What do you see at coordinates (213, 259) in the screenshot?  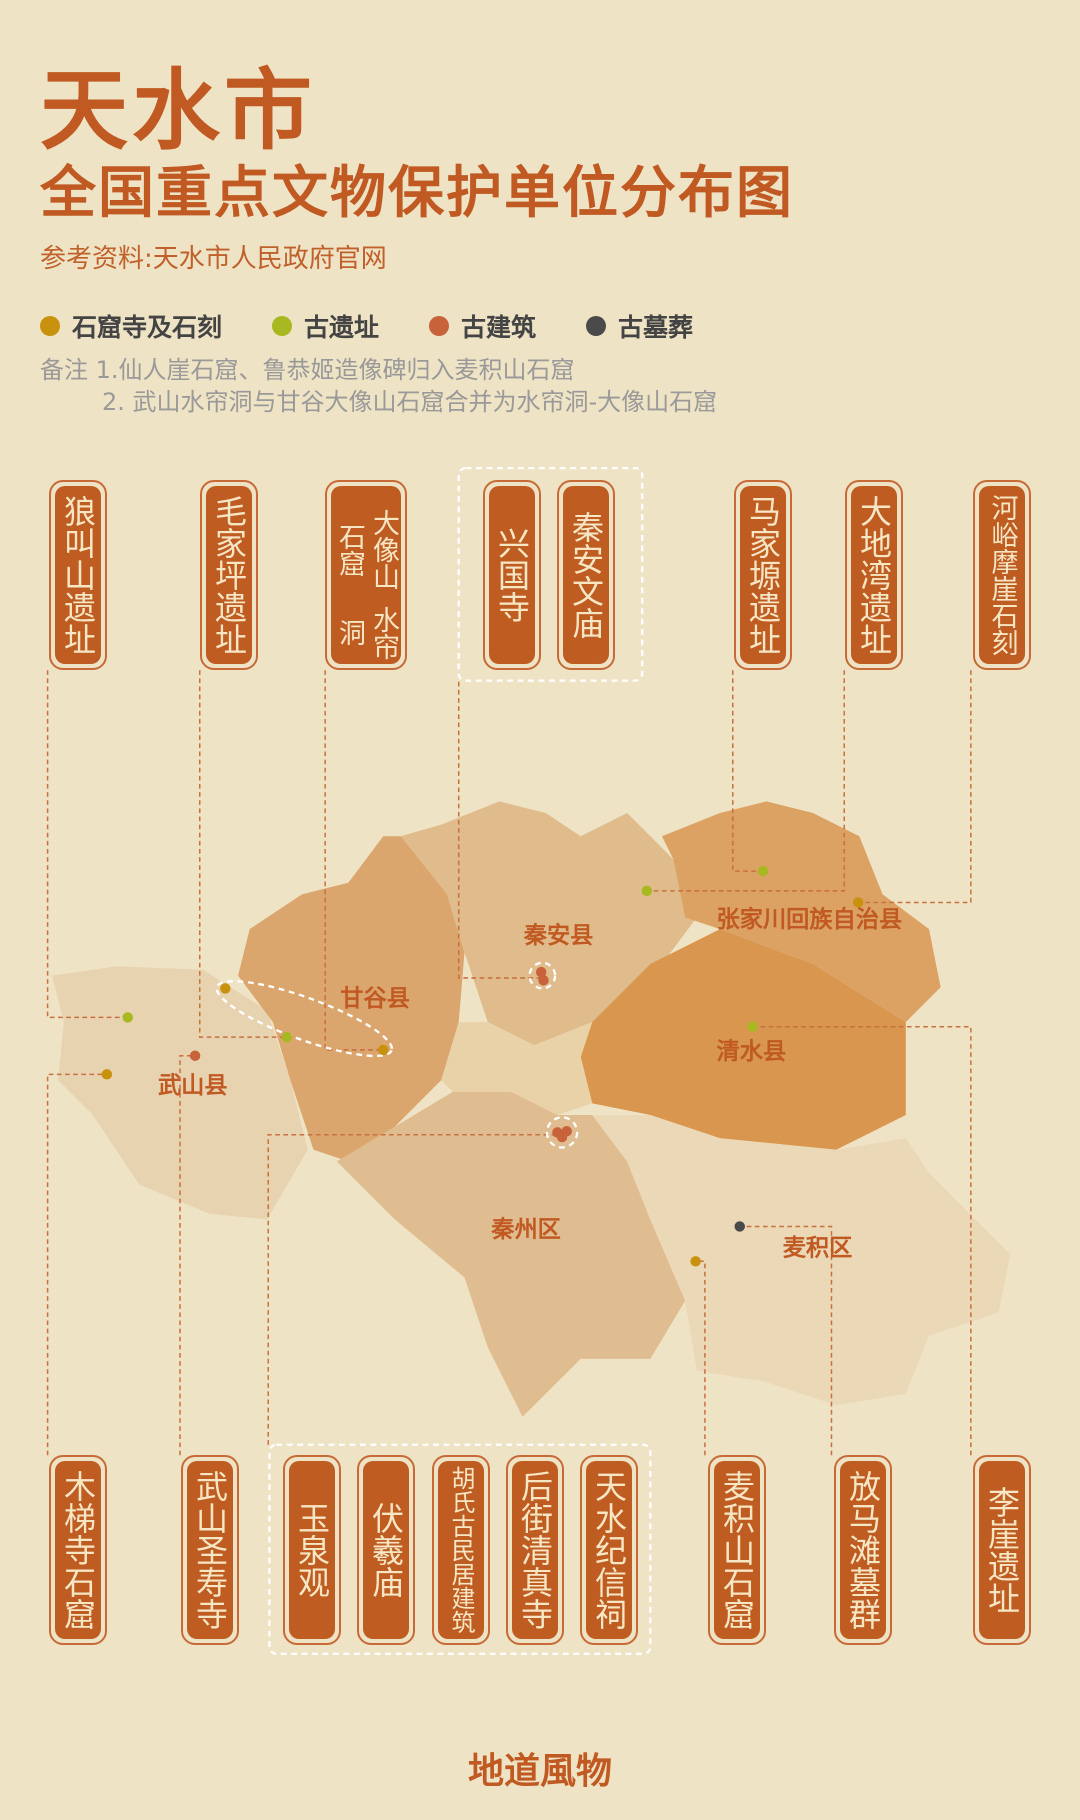 I see `source-text: 参考资料:天水市人民政府官网` at bounding box center [213, 259].